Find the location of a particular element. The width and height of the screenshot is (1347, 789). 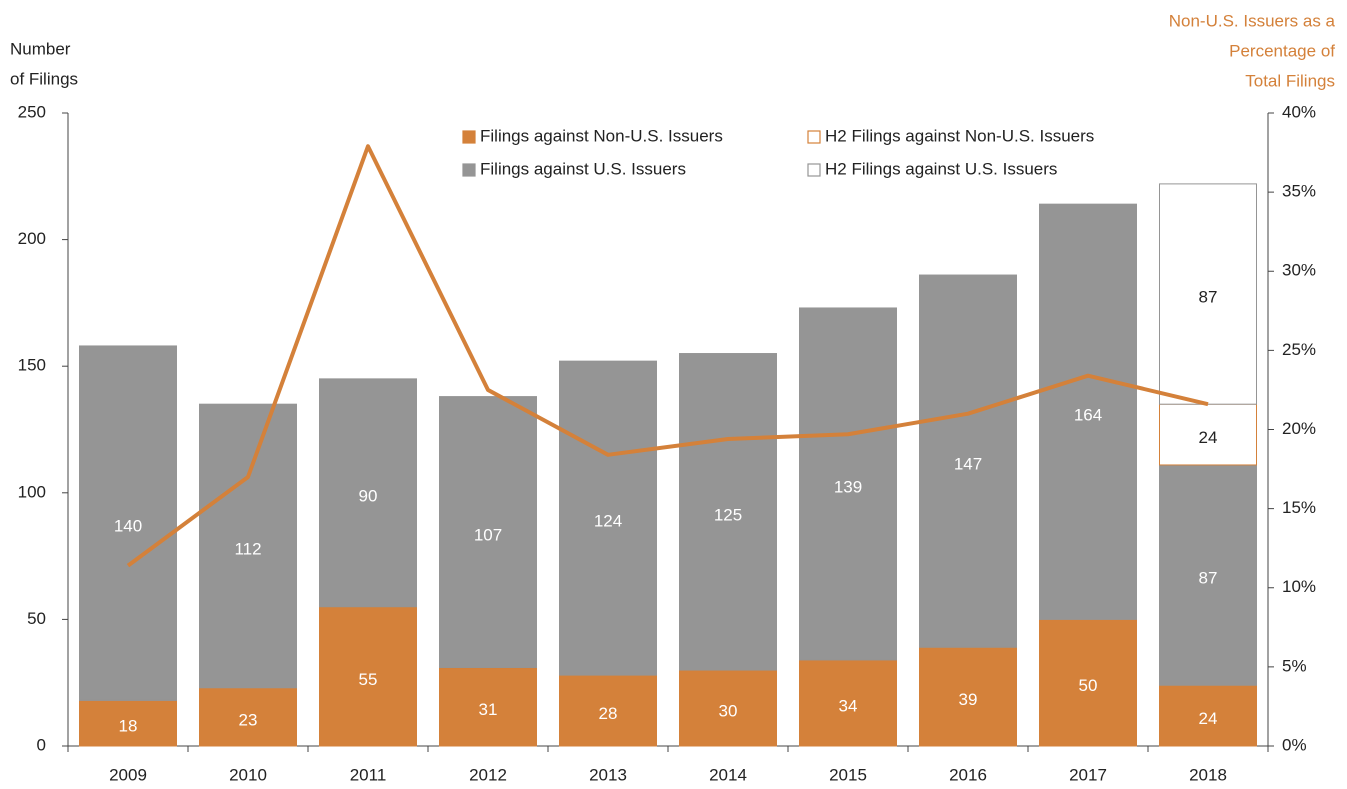

bar-label: 139 is located at coordinates (848, 486).